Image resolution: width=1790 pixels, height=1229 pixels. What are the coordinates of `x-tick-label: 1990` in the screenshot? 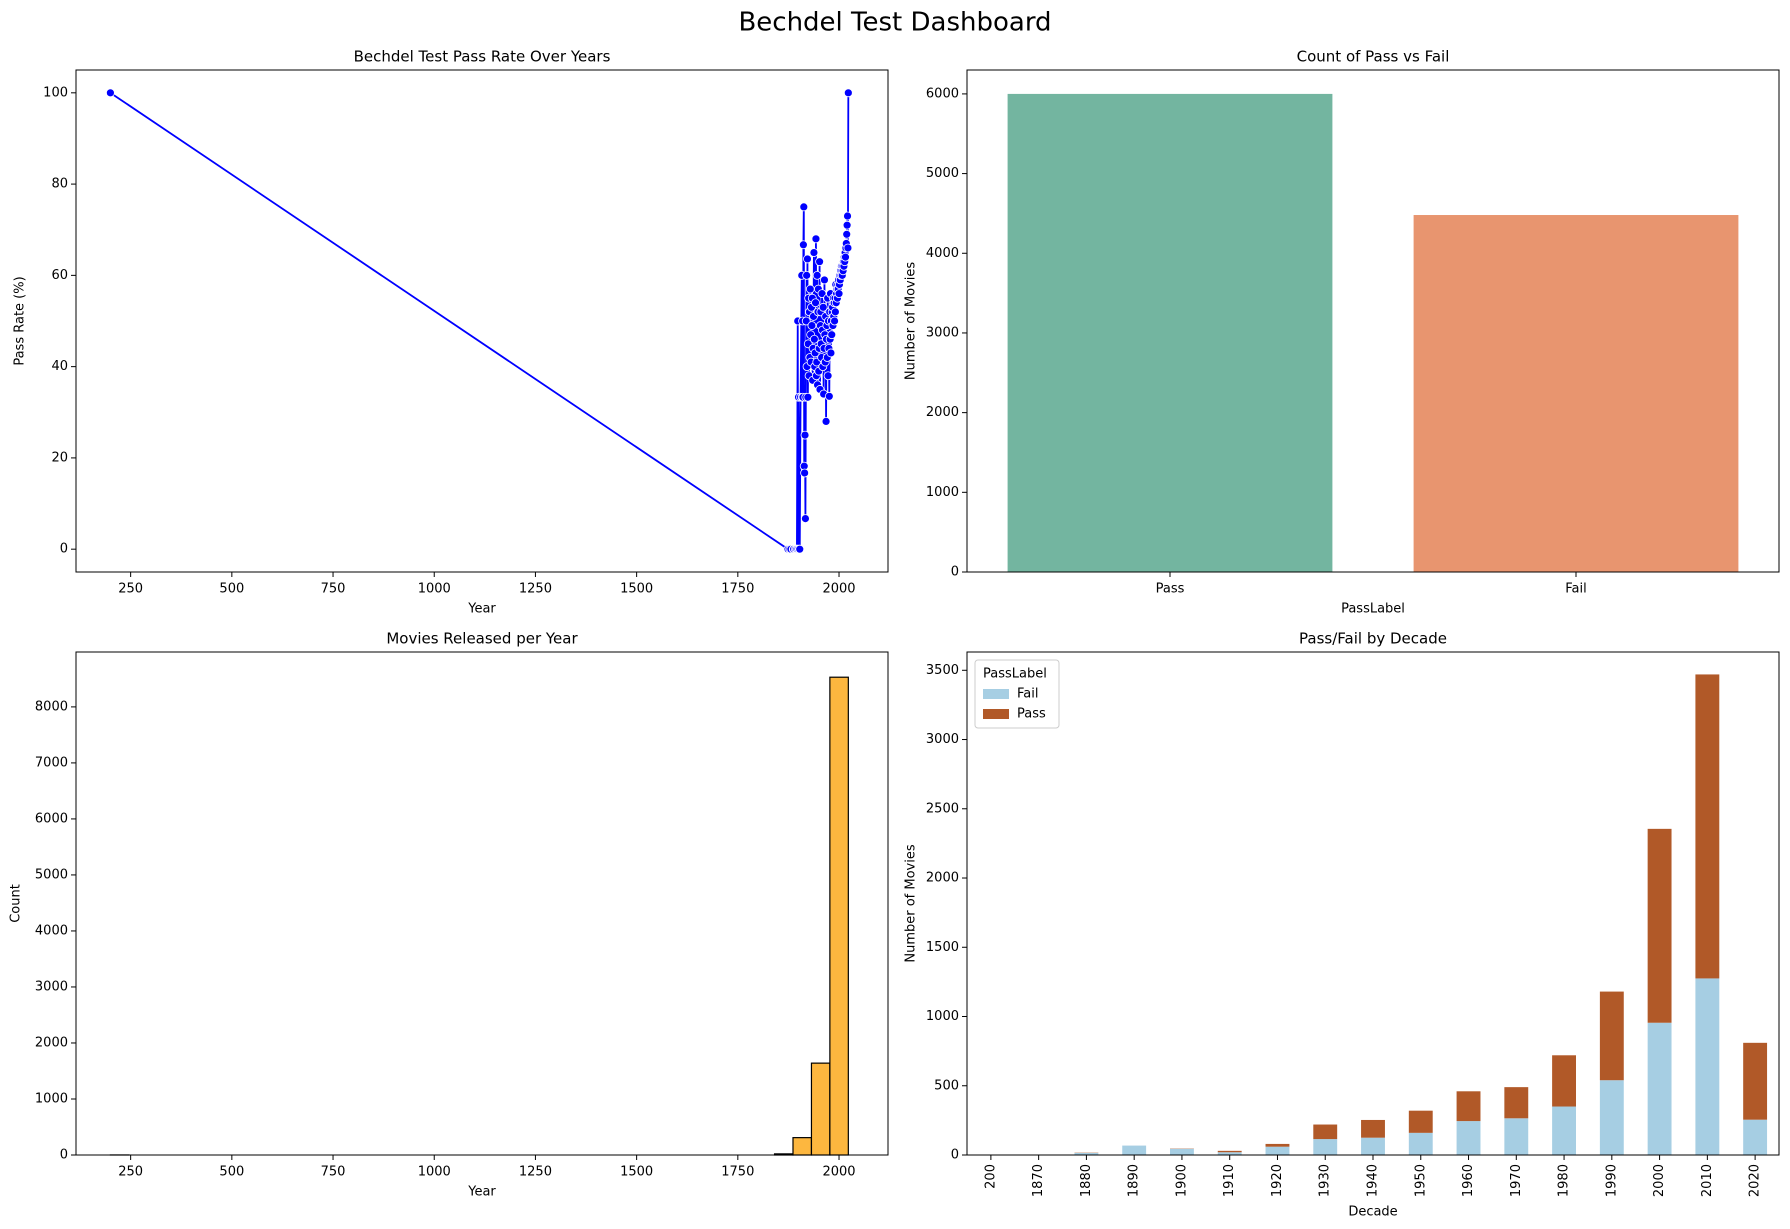 It's located at (1611, 1180).